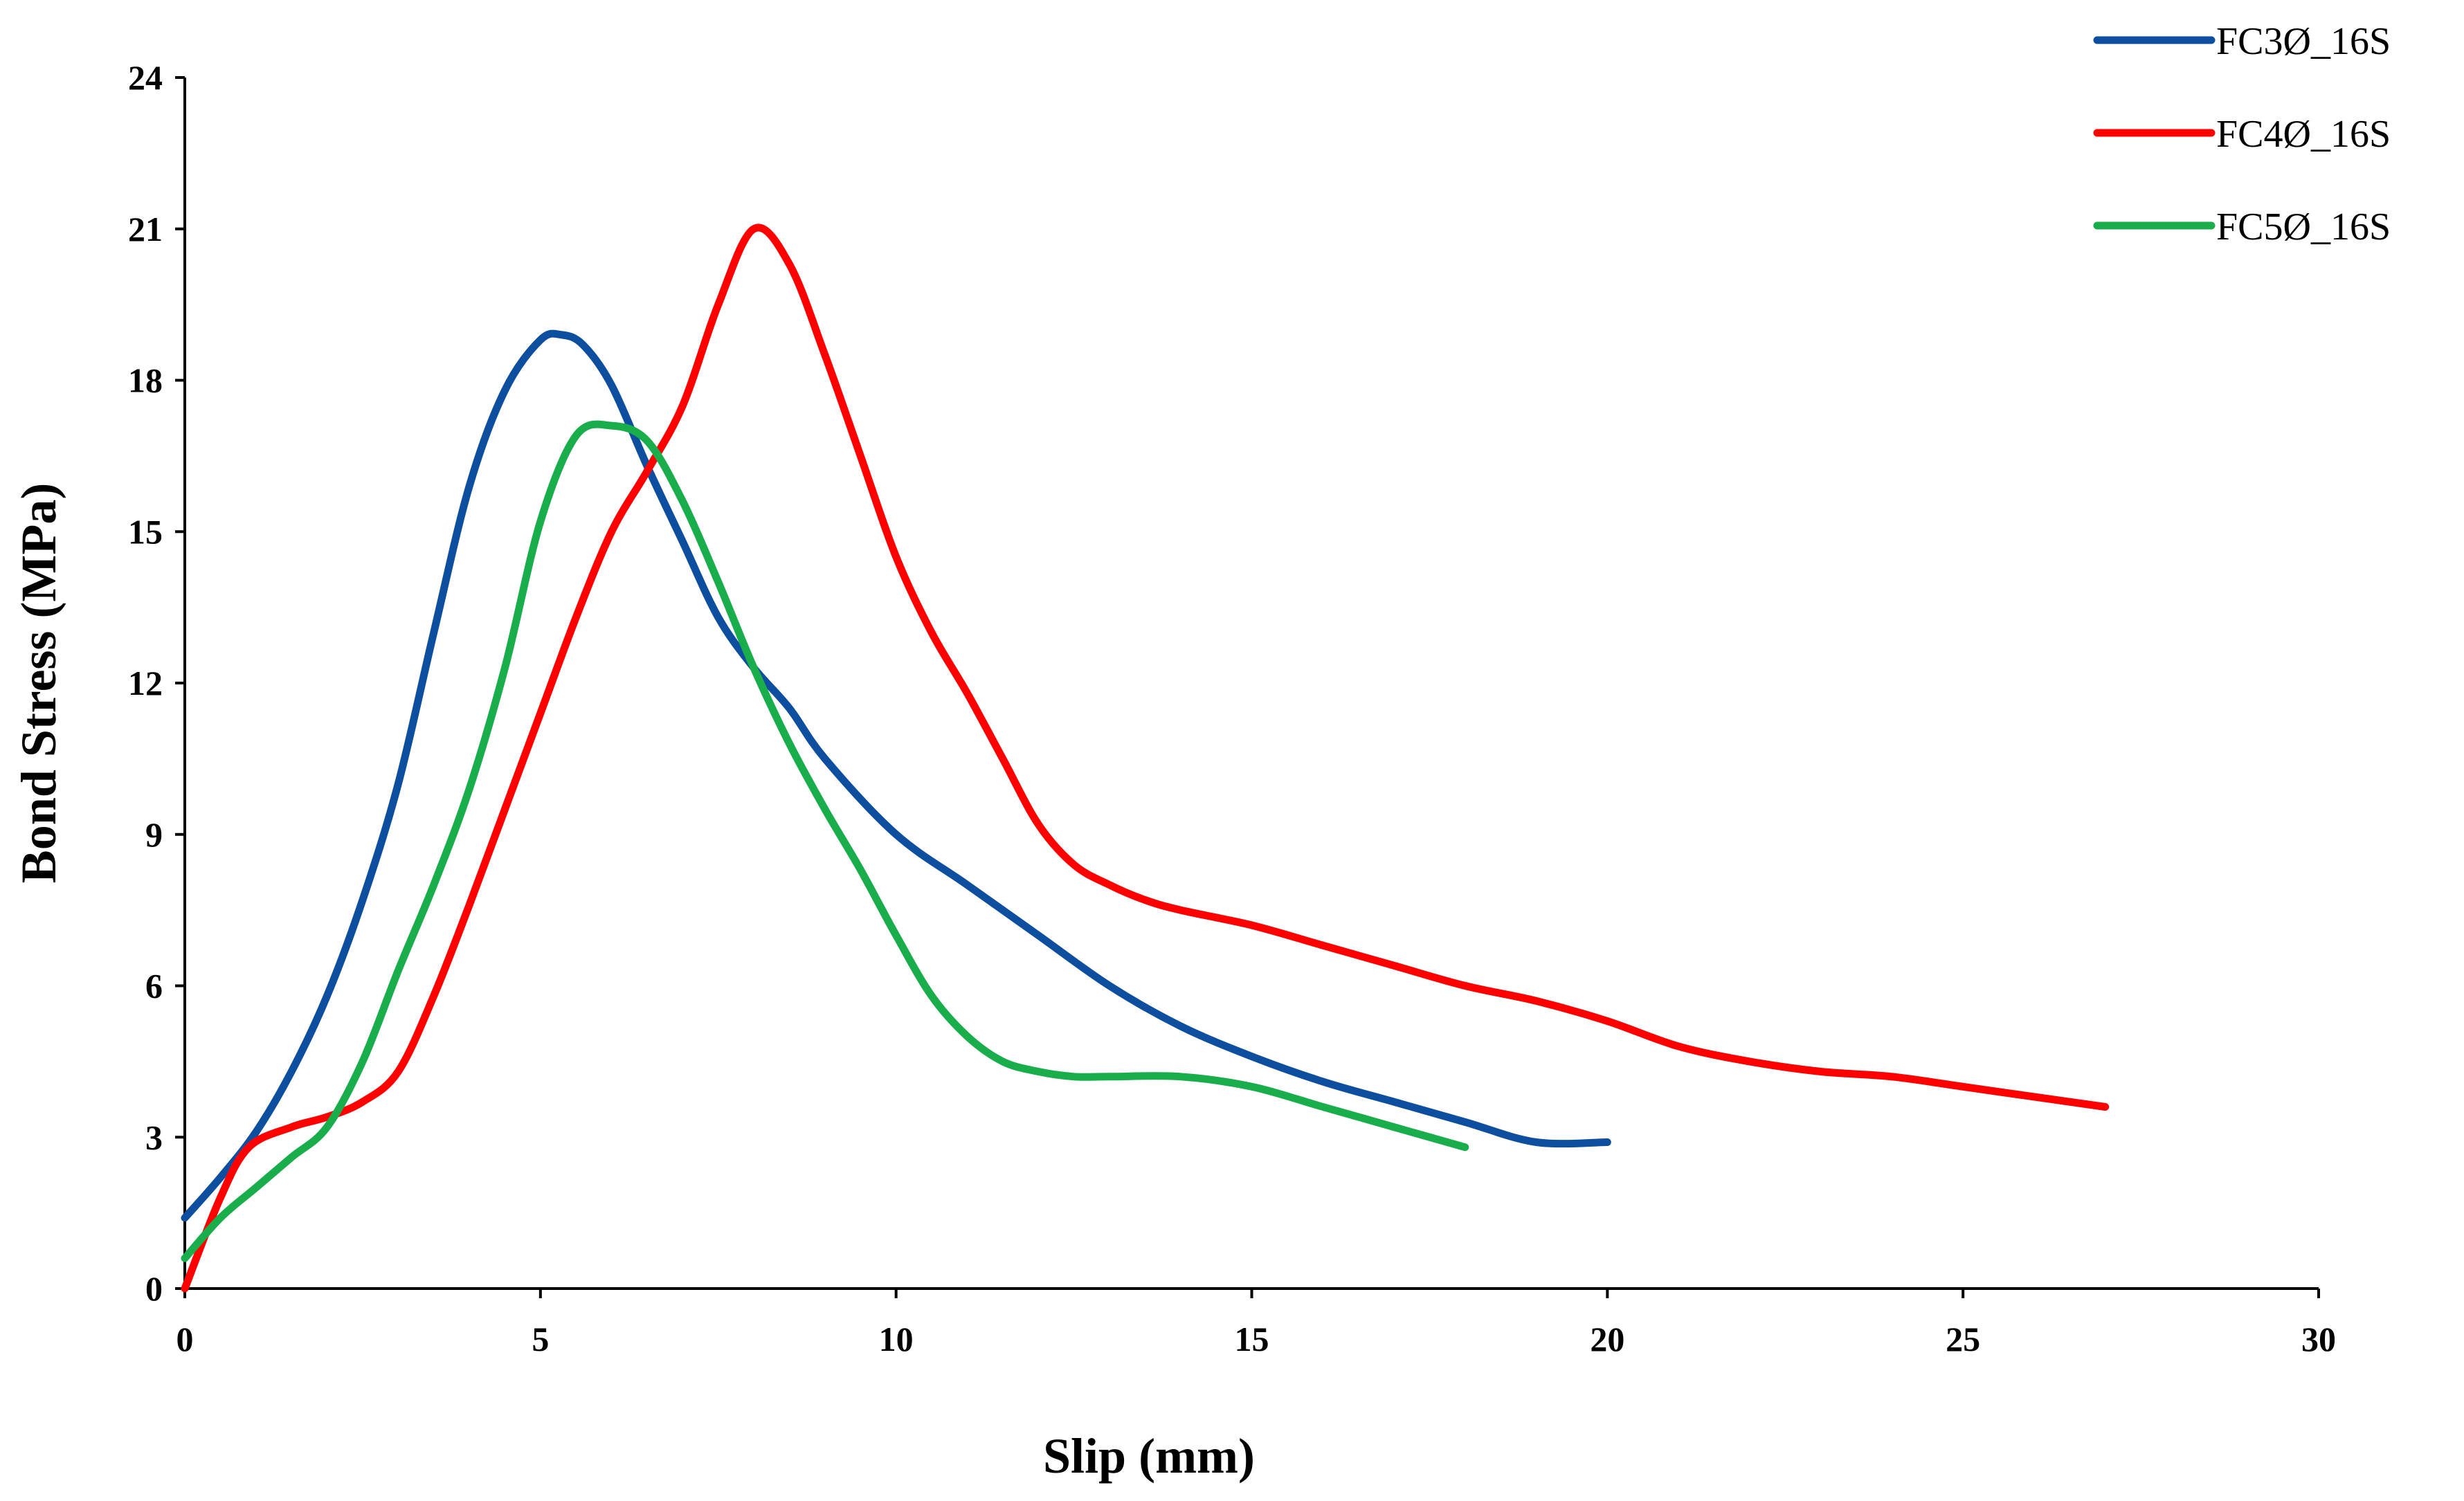  What do you see at coordinates (185, 1339) in the screenshot?
I see `x-tick-label: 0` at bounding box center [185, 1339].